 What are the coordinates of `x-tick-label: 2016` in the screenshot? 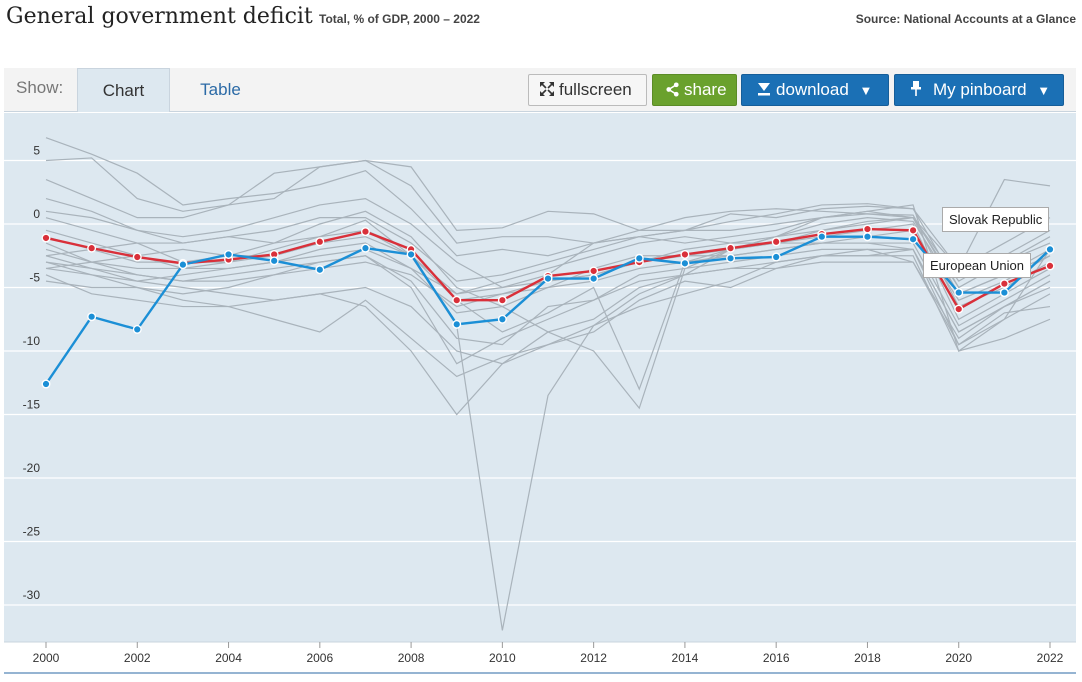 It's located at (776, 658).